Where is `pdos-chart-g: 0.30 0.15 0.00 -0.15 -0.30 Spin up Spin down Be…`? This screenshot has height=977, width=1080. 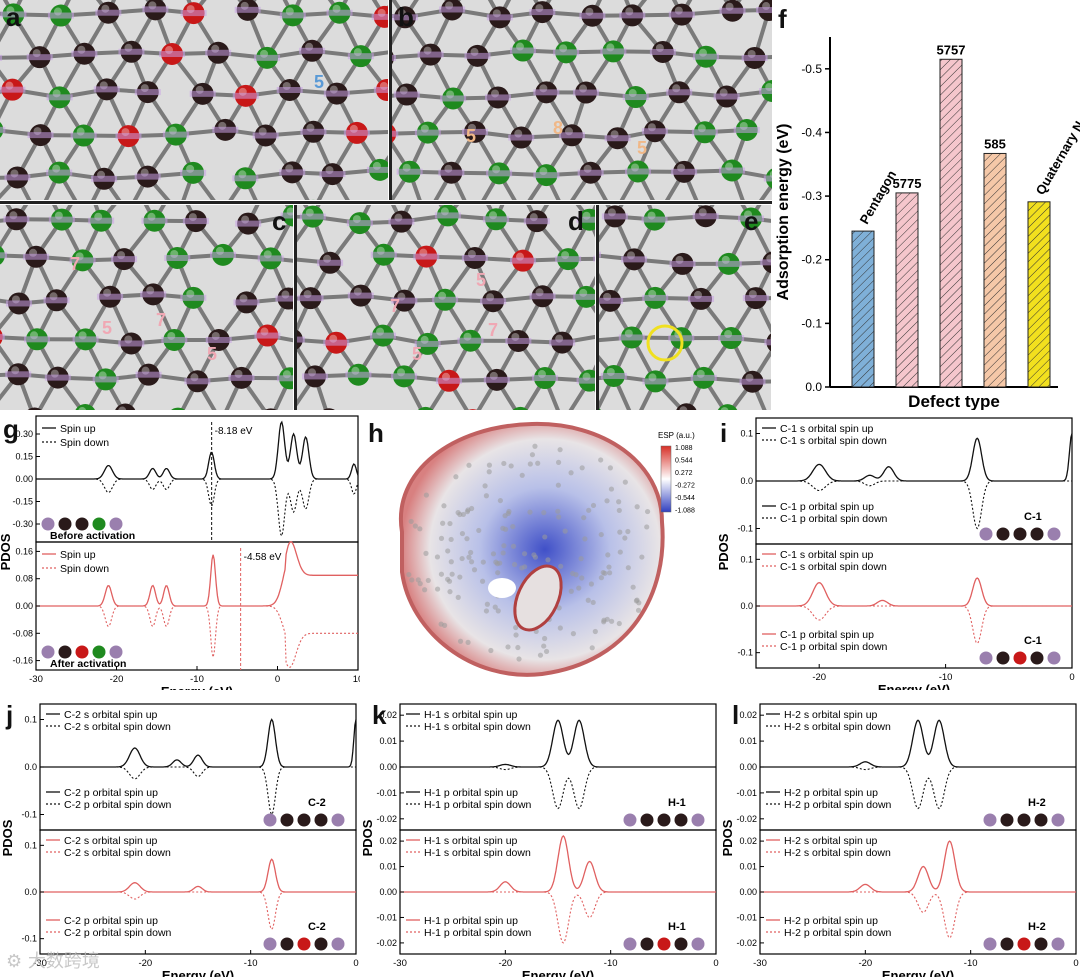
pdos-chart-g: 0.30 0.15 0.00 -0.15 -0.30 Spin up Spin down Be… is located at coordinates (180, 552).